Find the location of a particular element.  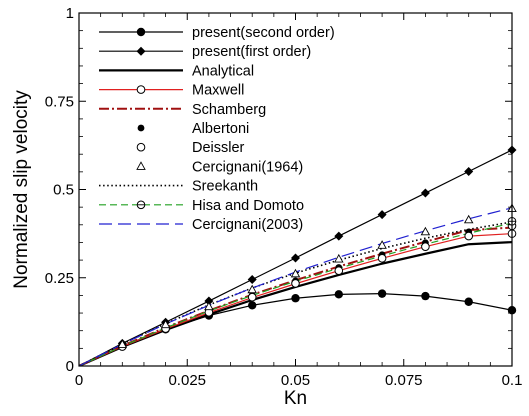

legend-entry-cercignani-1964: Cercignani(1964) is located at coordinates (219, 167).